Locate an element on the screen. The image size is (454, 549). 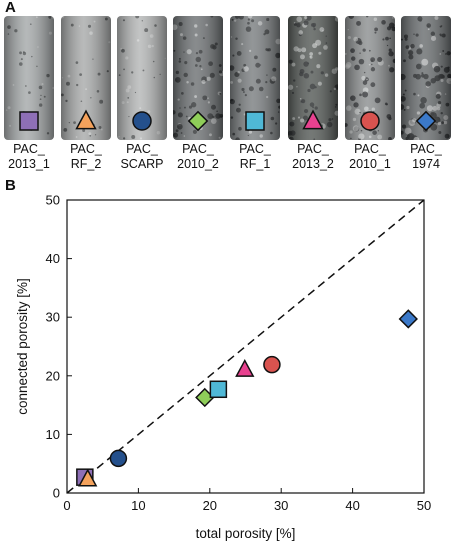
core-photo is located at coordinates (255, 78).